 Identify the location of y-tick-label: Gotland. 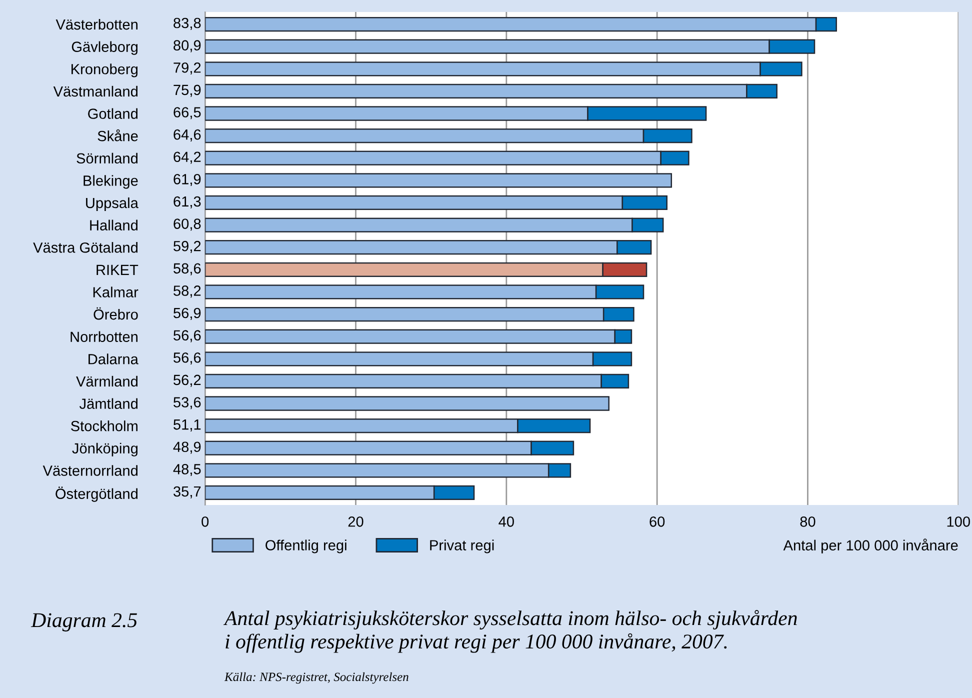
(113, 113).